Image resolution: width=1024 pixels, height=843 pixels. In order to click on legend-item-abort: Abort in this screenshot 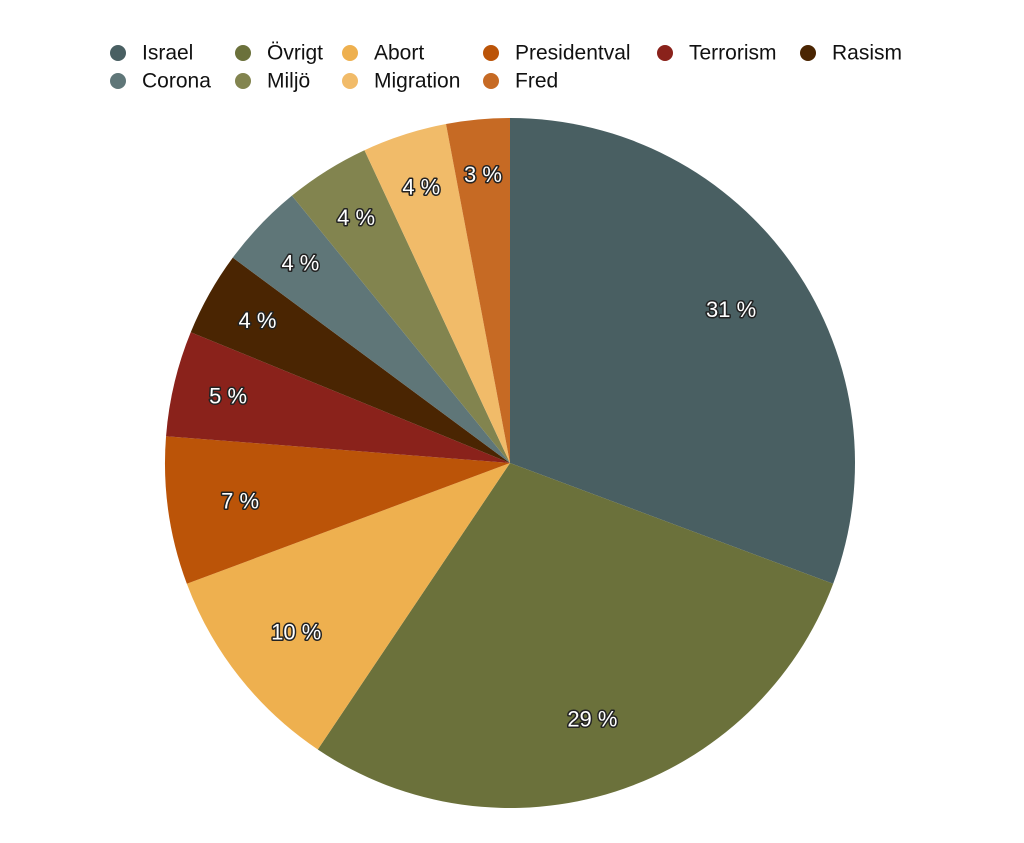, I will do `click(383, 53)`.